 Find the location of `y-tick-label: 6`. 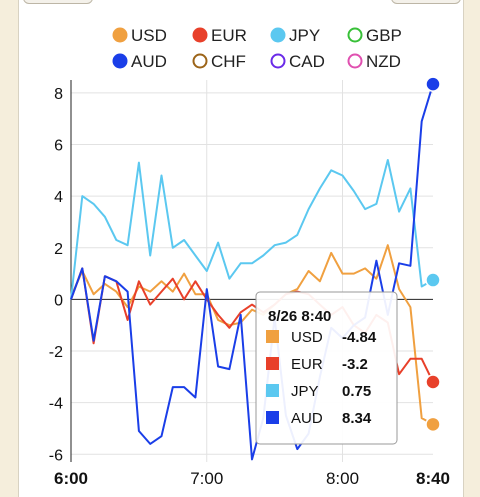

y-tick-label: 6 is located at coordinates (58, 146).